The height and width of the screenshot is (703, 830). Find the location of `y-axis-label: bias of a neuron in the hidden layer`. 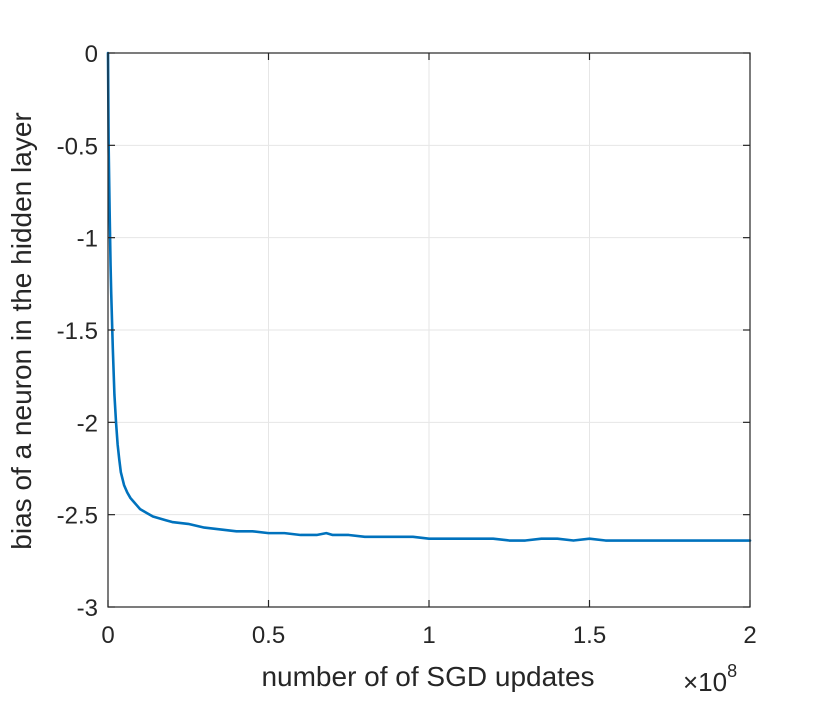

y-axis-label: bias of a neuron in the hidden layer is located at coordinates (21, 330).